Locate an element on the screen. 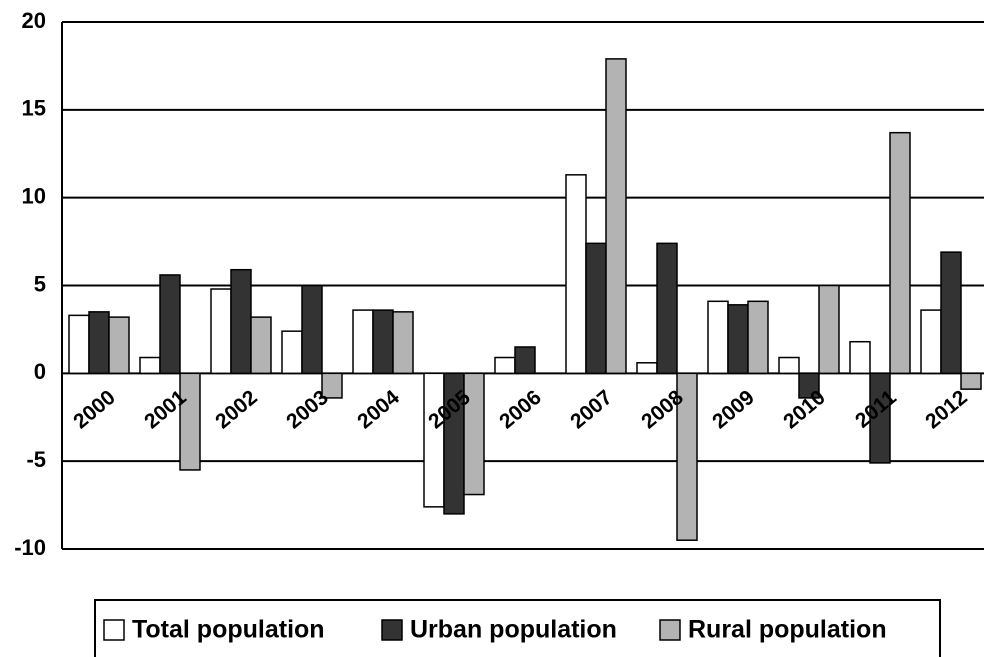  x-tick-label: 2007 is located at coordinates (591, 410).